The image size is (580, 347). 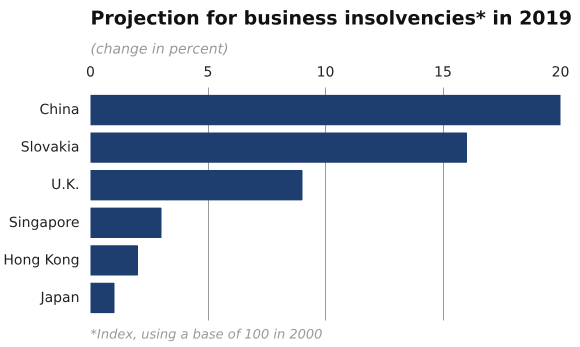 What do you see at coordinates (208, 72) in the screenshot?
I see `x-tick-label: 5` at bounding box center [208, 72].